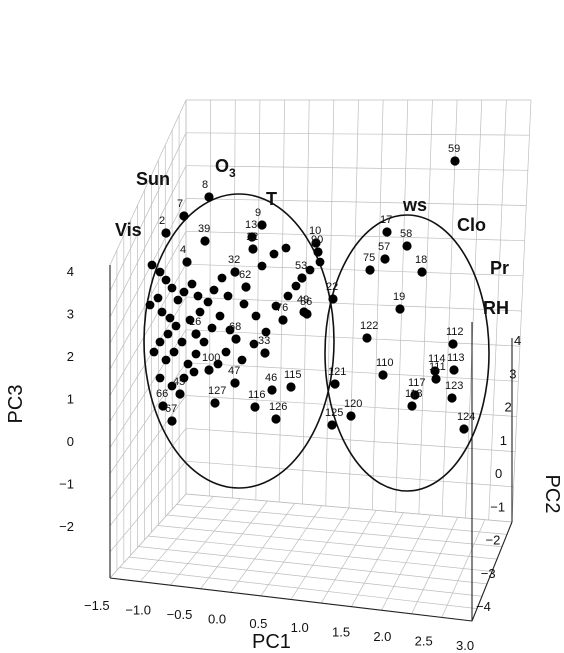 The image size is (564, 653). I want to click on var-label-vis: Vis, so click(128, 230).